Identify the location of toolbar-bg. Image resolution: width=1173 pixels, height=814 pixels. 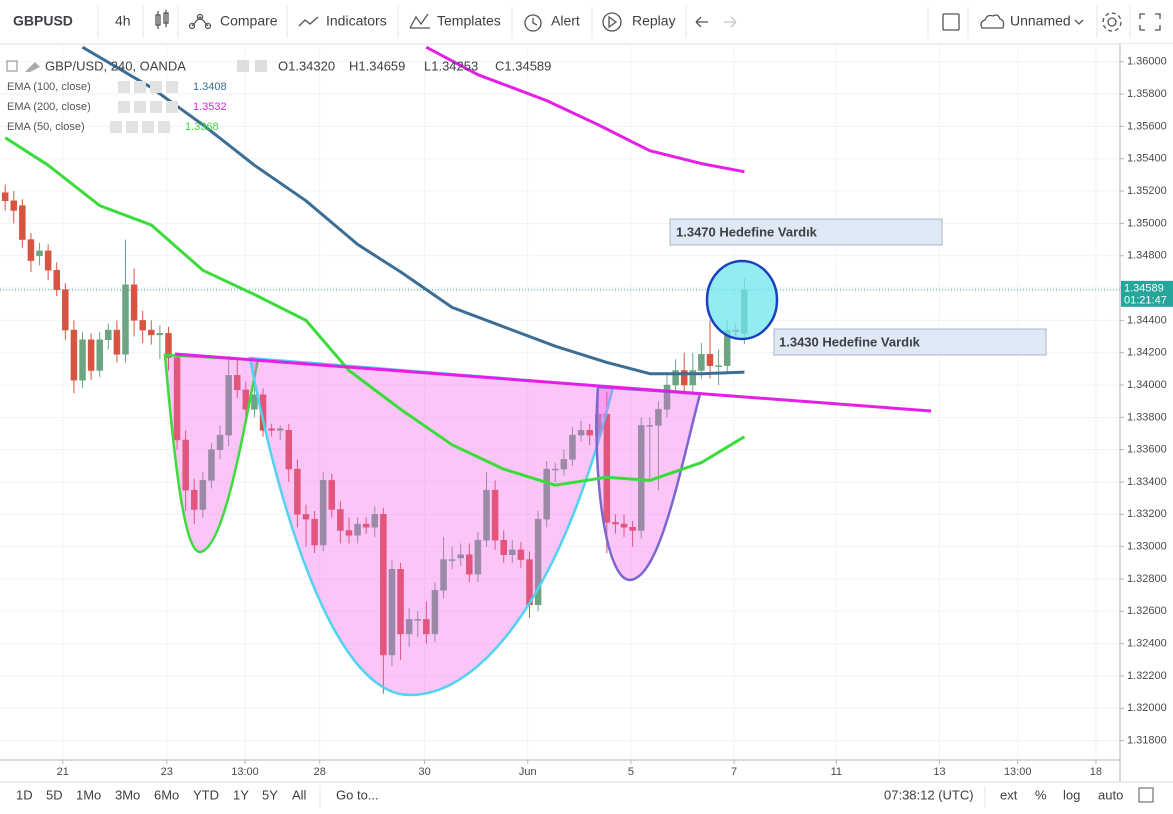
(586, 22).